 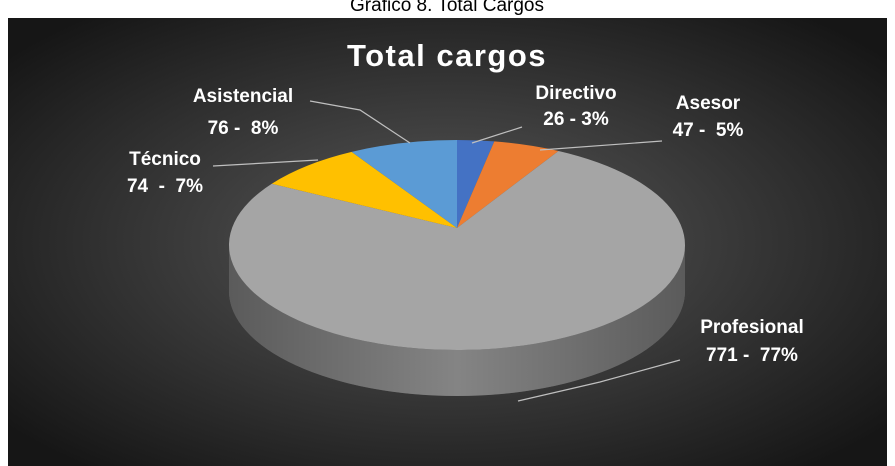 What do you see at coordinates (575, 93) in the screenshot?
I see `category-label: Directivo` at bounding box center [575, 93].